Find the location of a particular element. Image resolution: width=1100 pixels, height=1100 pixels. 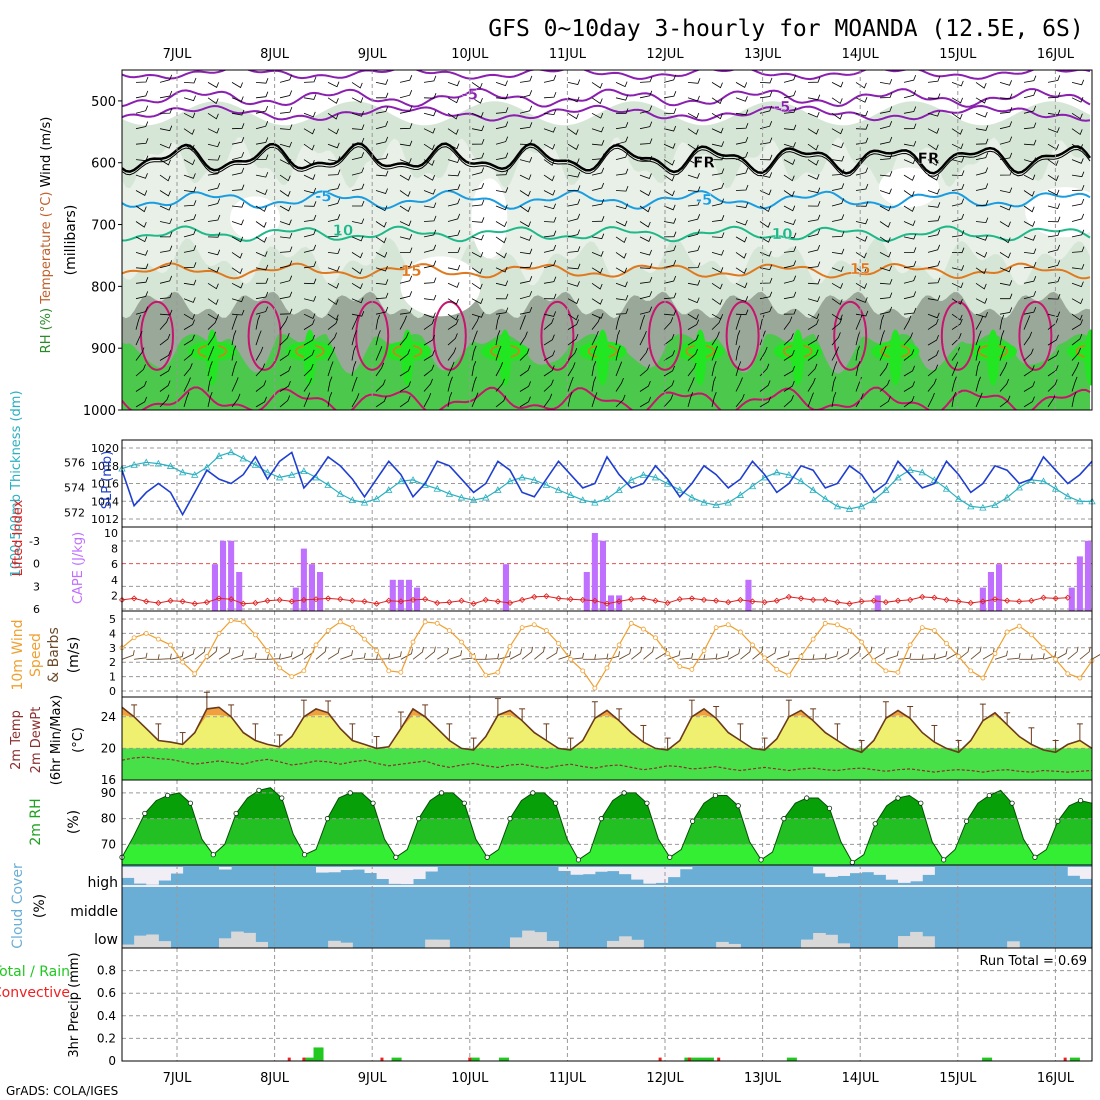

cape-lifted-panel: -3 0 3 6 2 4 6 8 10 Lifted Index CAPE (J/kg) is located at coordinates (552, 557).